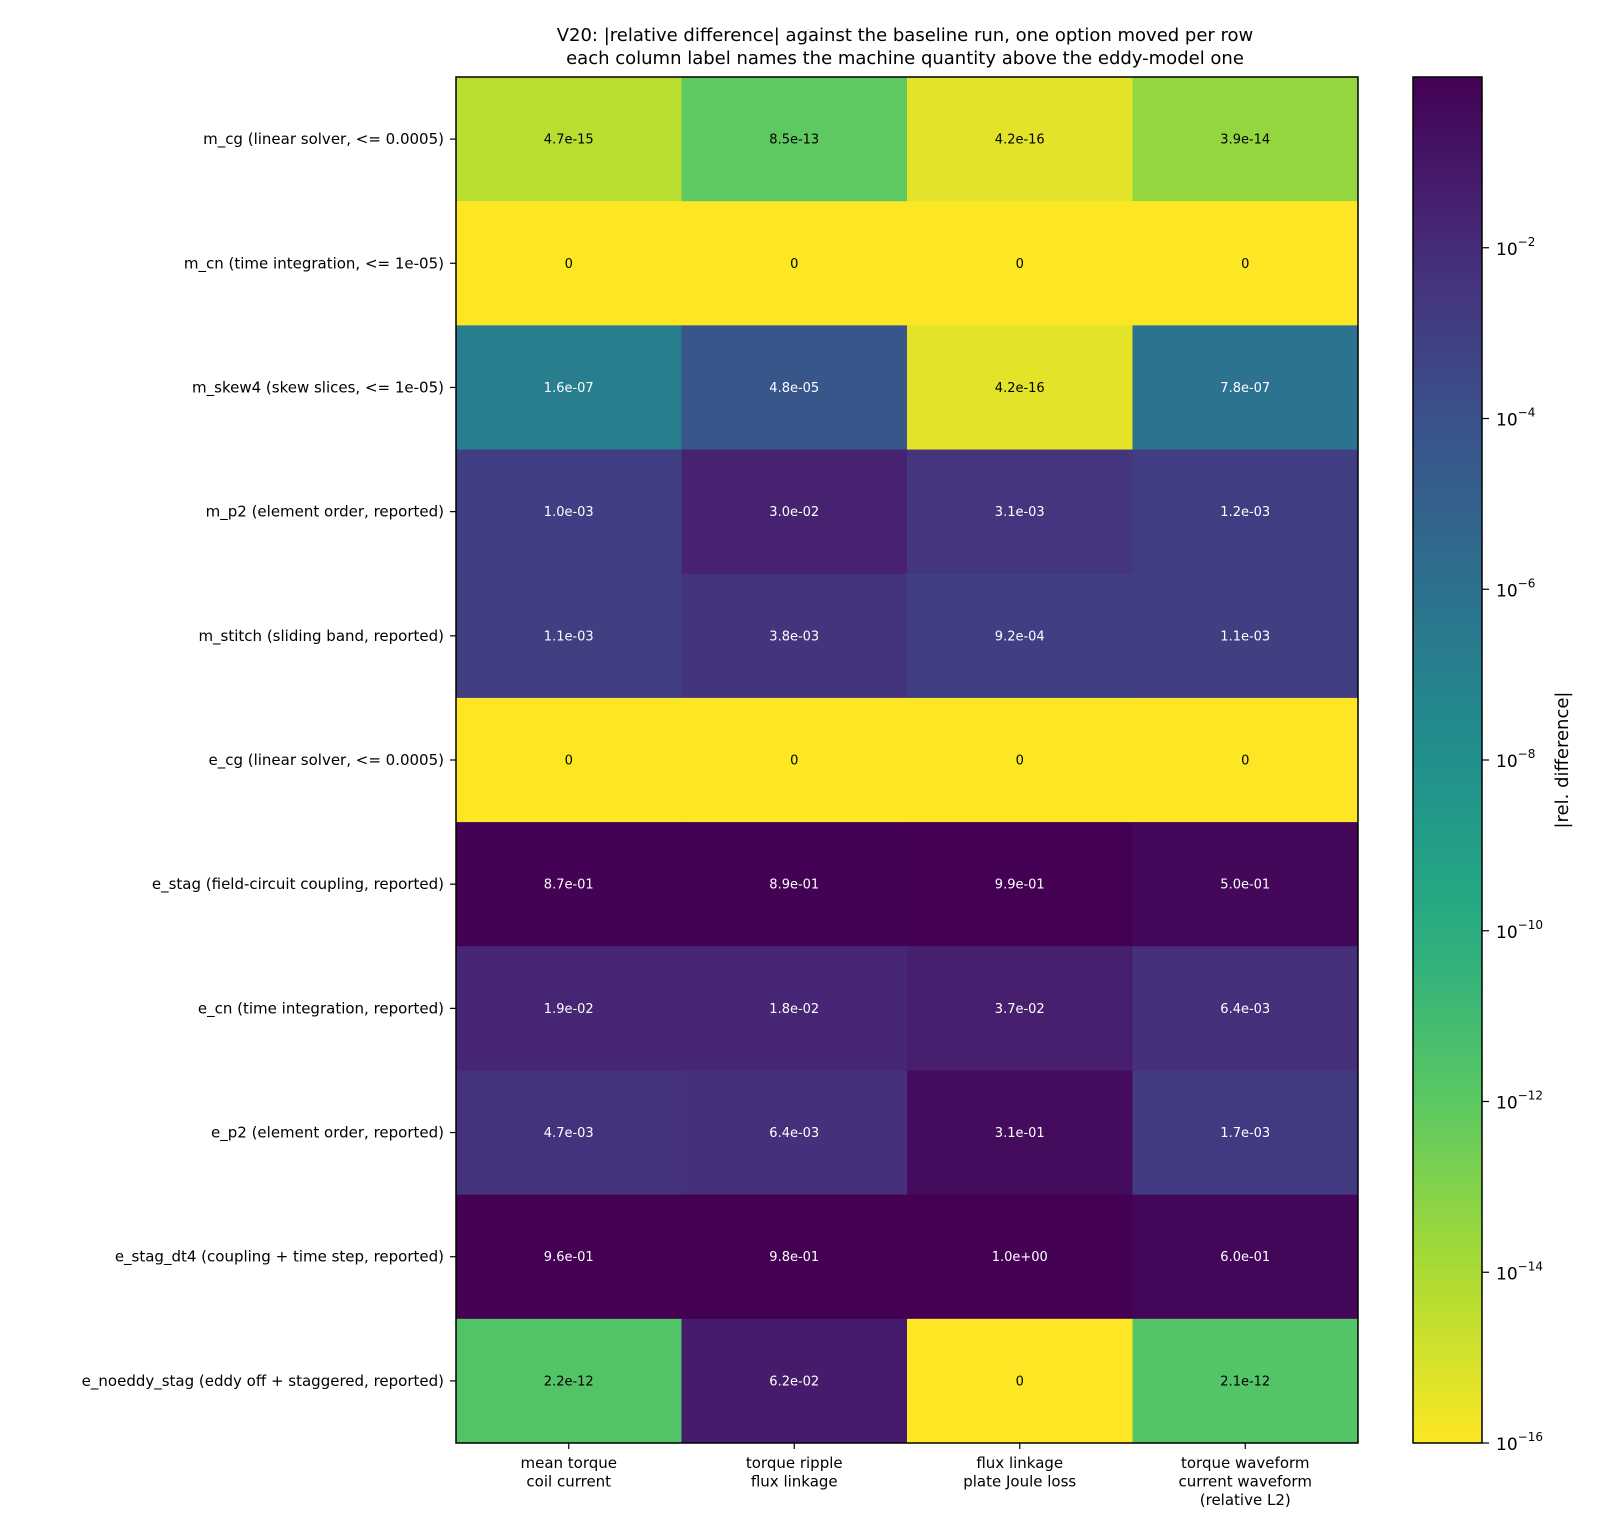 This screenshot has height=1527, width=1600. I want to click on y-tick-label: e_cn (time integration, reported), so click(321, 1008).